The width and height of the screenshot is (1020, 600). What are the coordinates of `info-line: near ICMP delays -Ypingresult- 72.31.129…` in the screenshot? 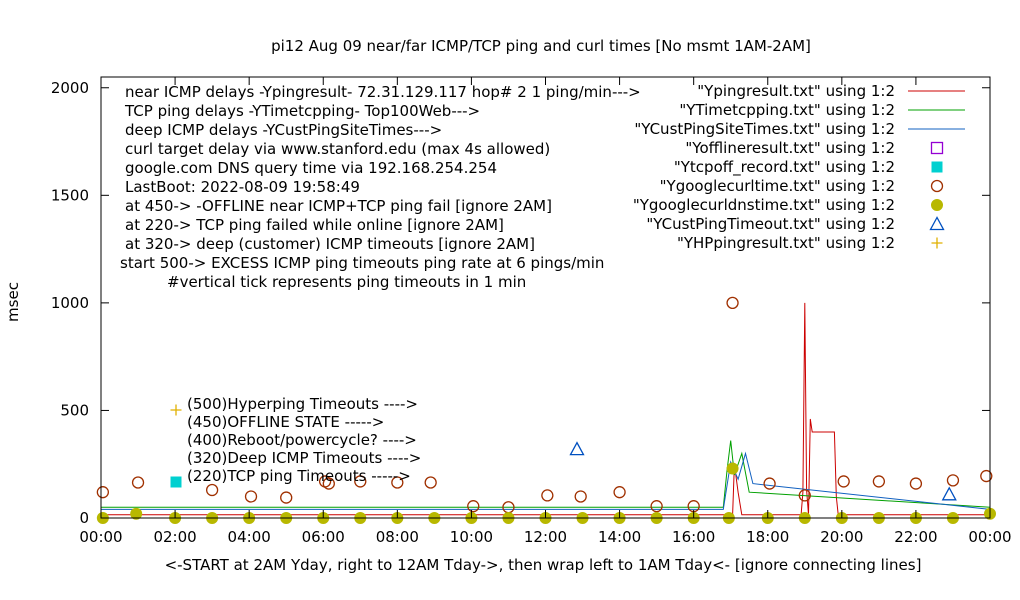 It's located at (383, 92).